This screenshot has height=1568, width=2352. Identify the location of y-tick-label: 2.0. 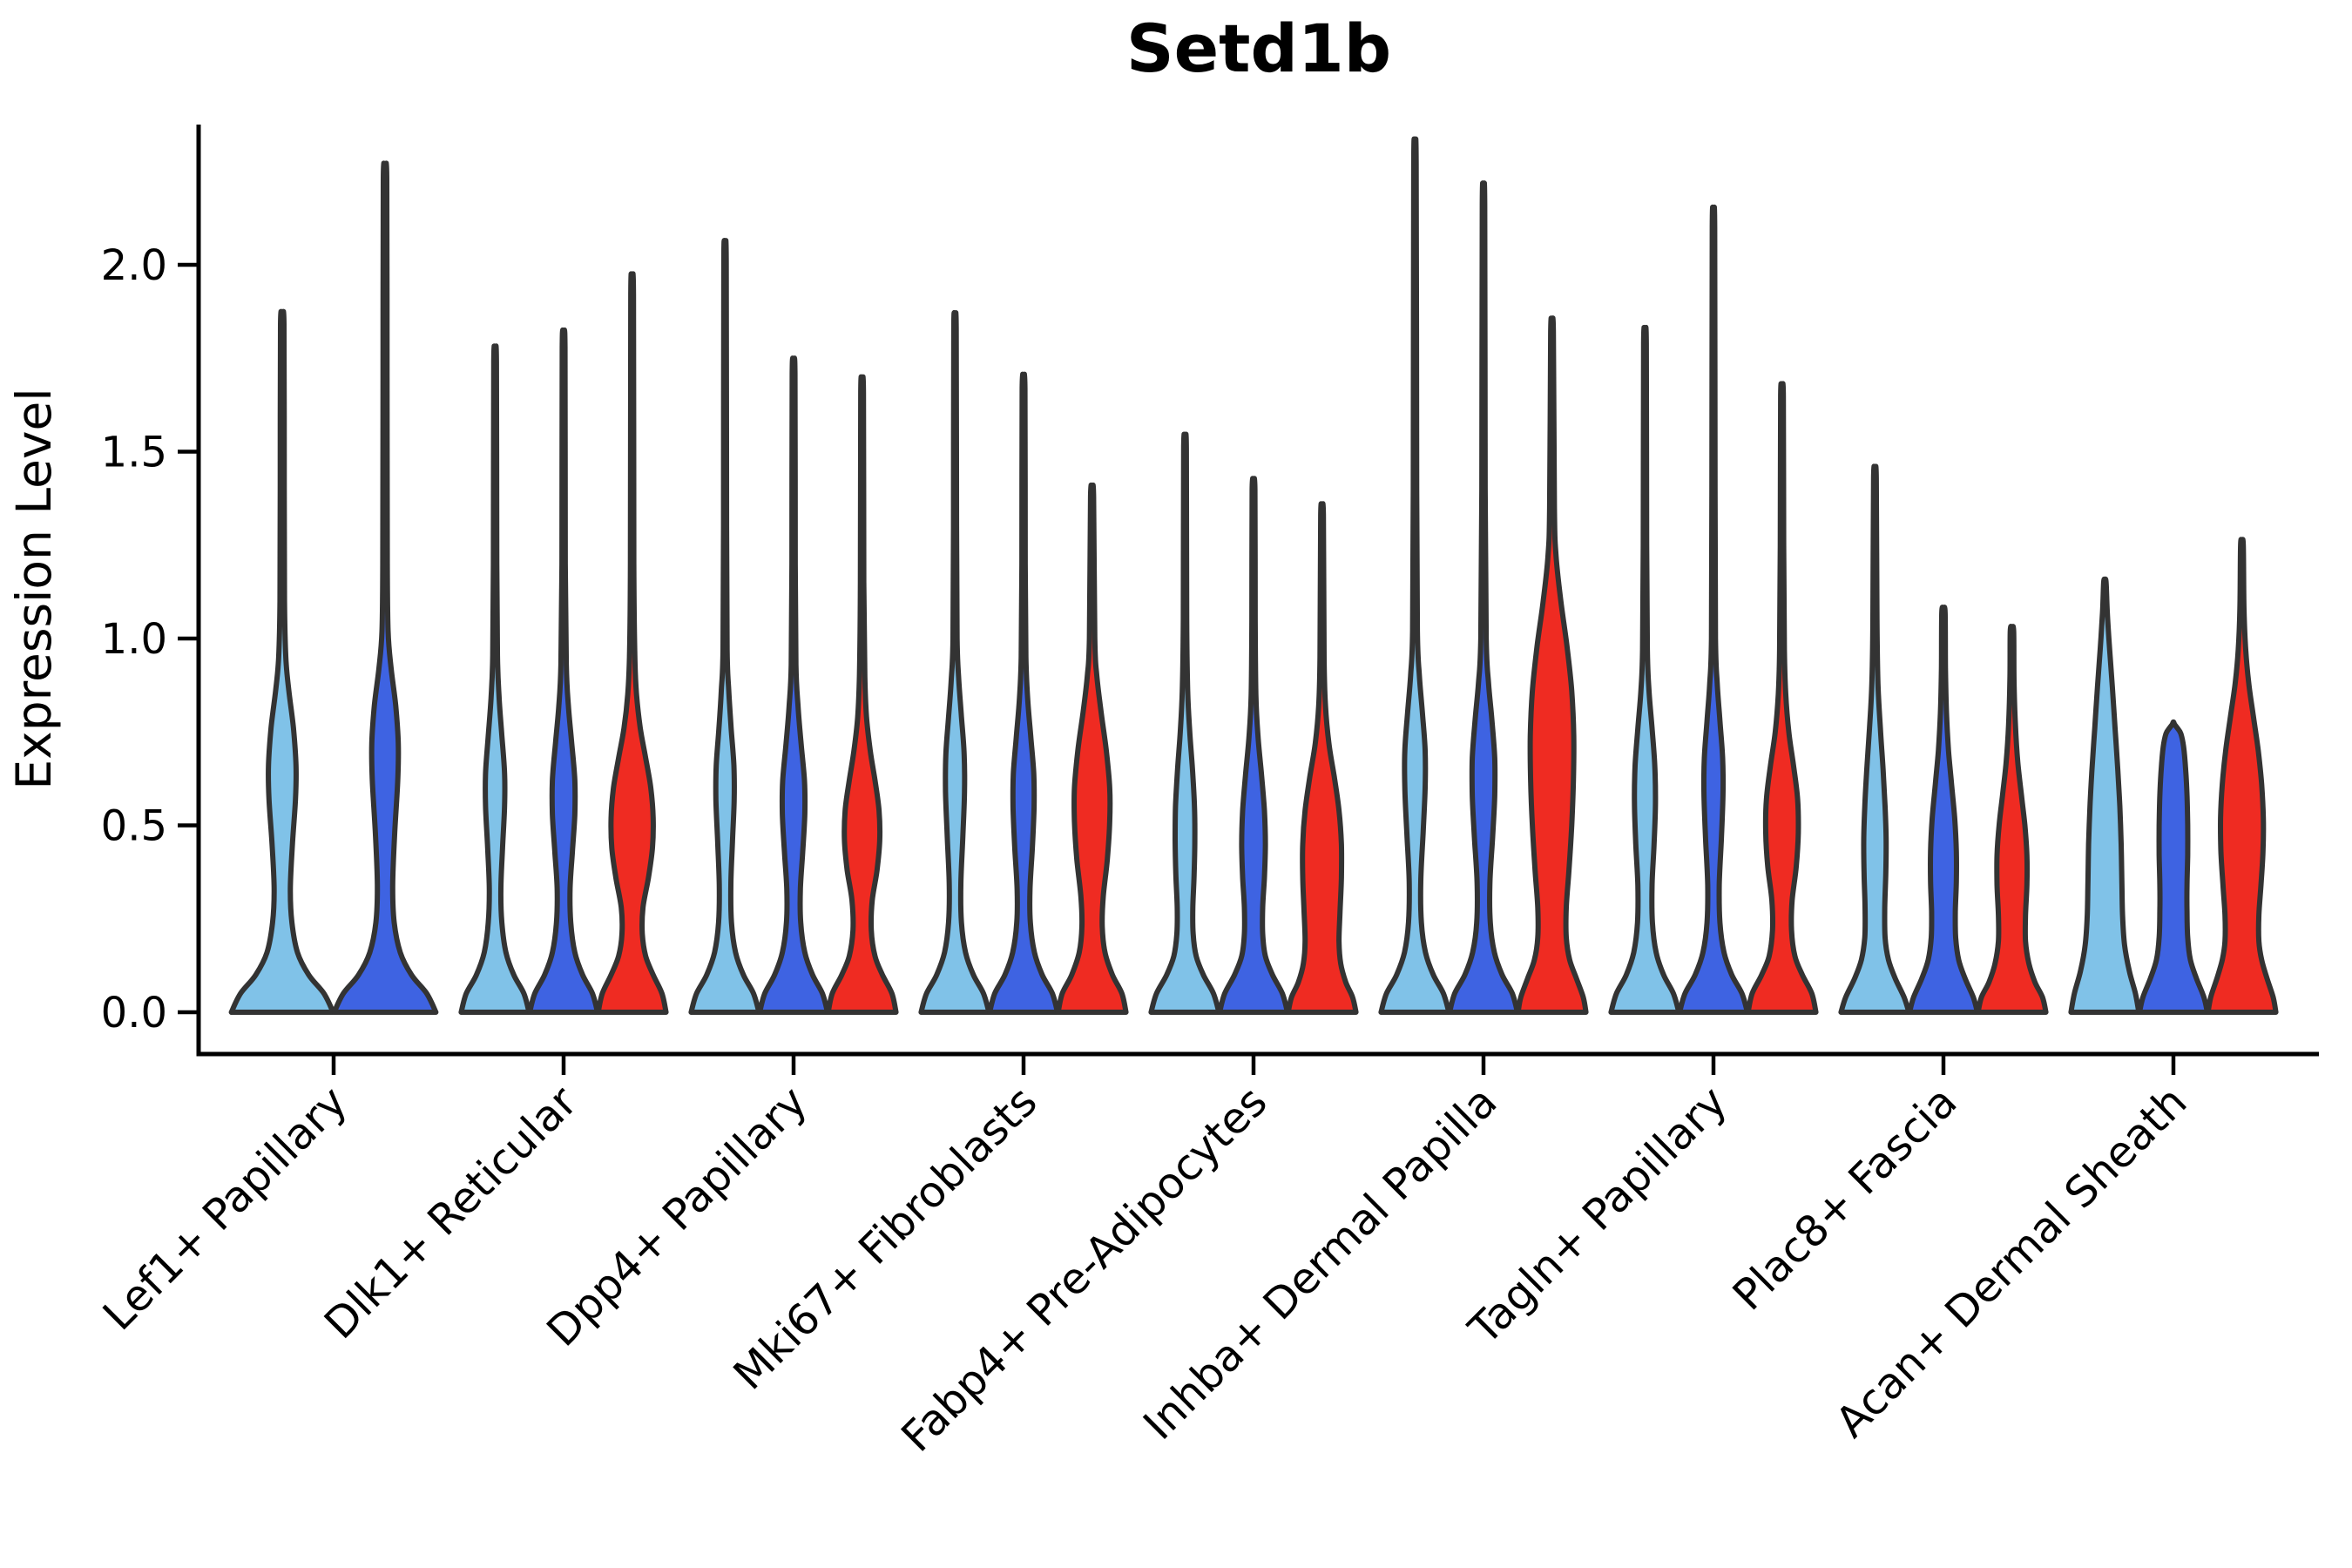
(134, 265).